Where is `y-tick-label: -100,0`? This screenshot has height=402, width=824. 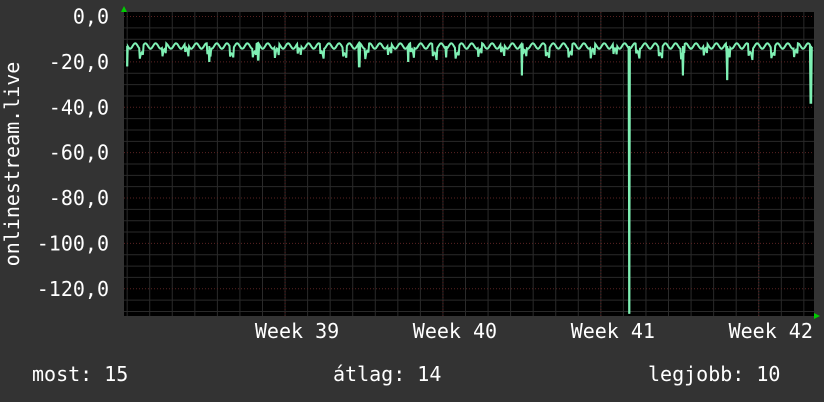
y-tick-label: -100,0 is located at coordinates (73, 243).